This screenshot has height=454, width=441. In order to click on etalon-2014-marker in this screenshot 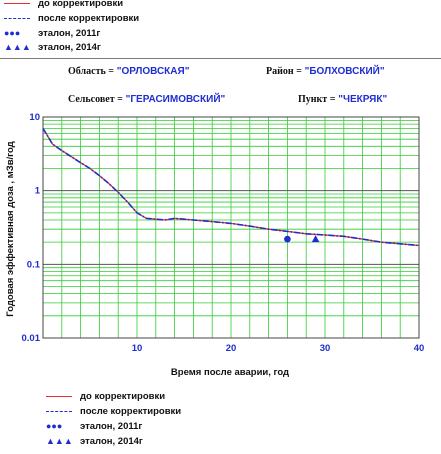, I will do `click(315, 239)`.